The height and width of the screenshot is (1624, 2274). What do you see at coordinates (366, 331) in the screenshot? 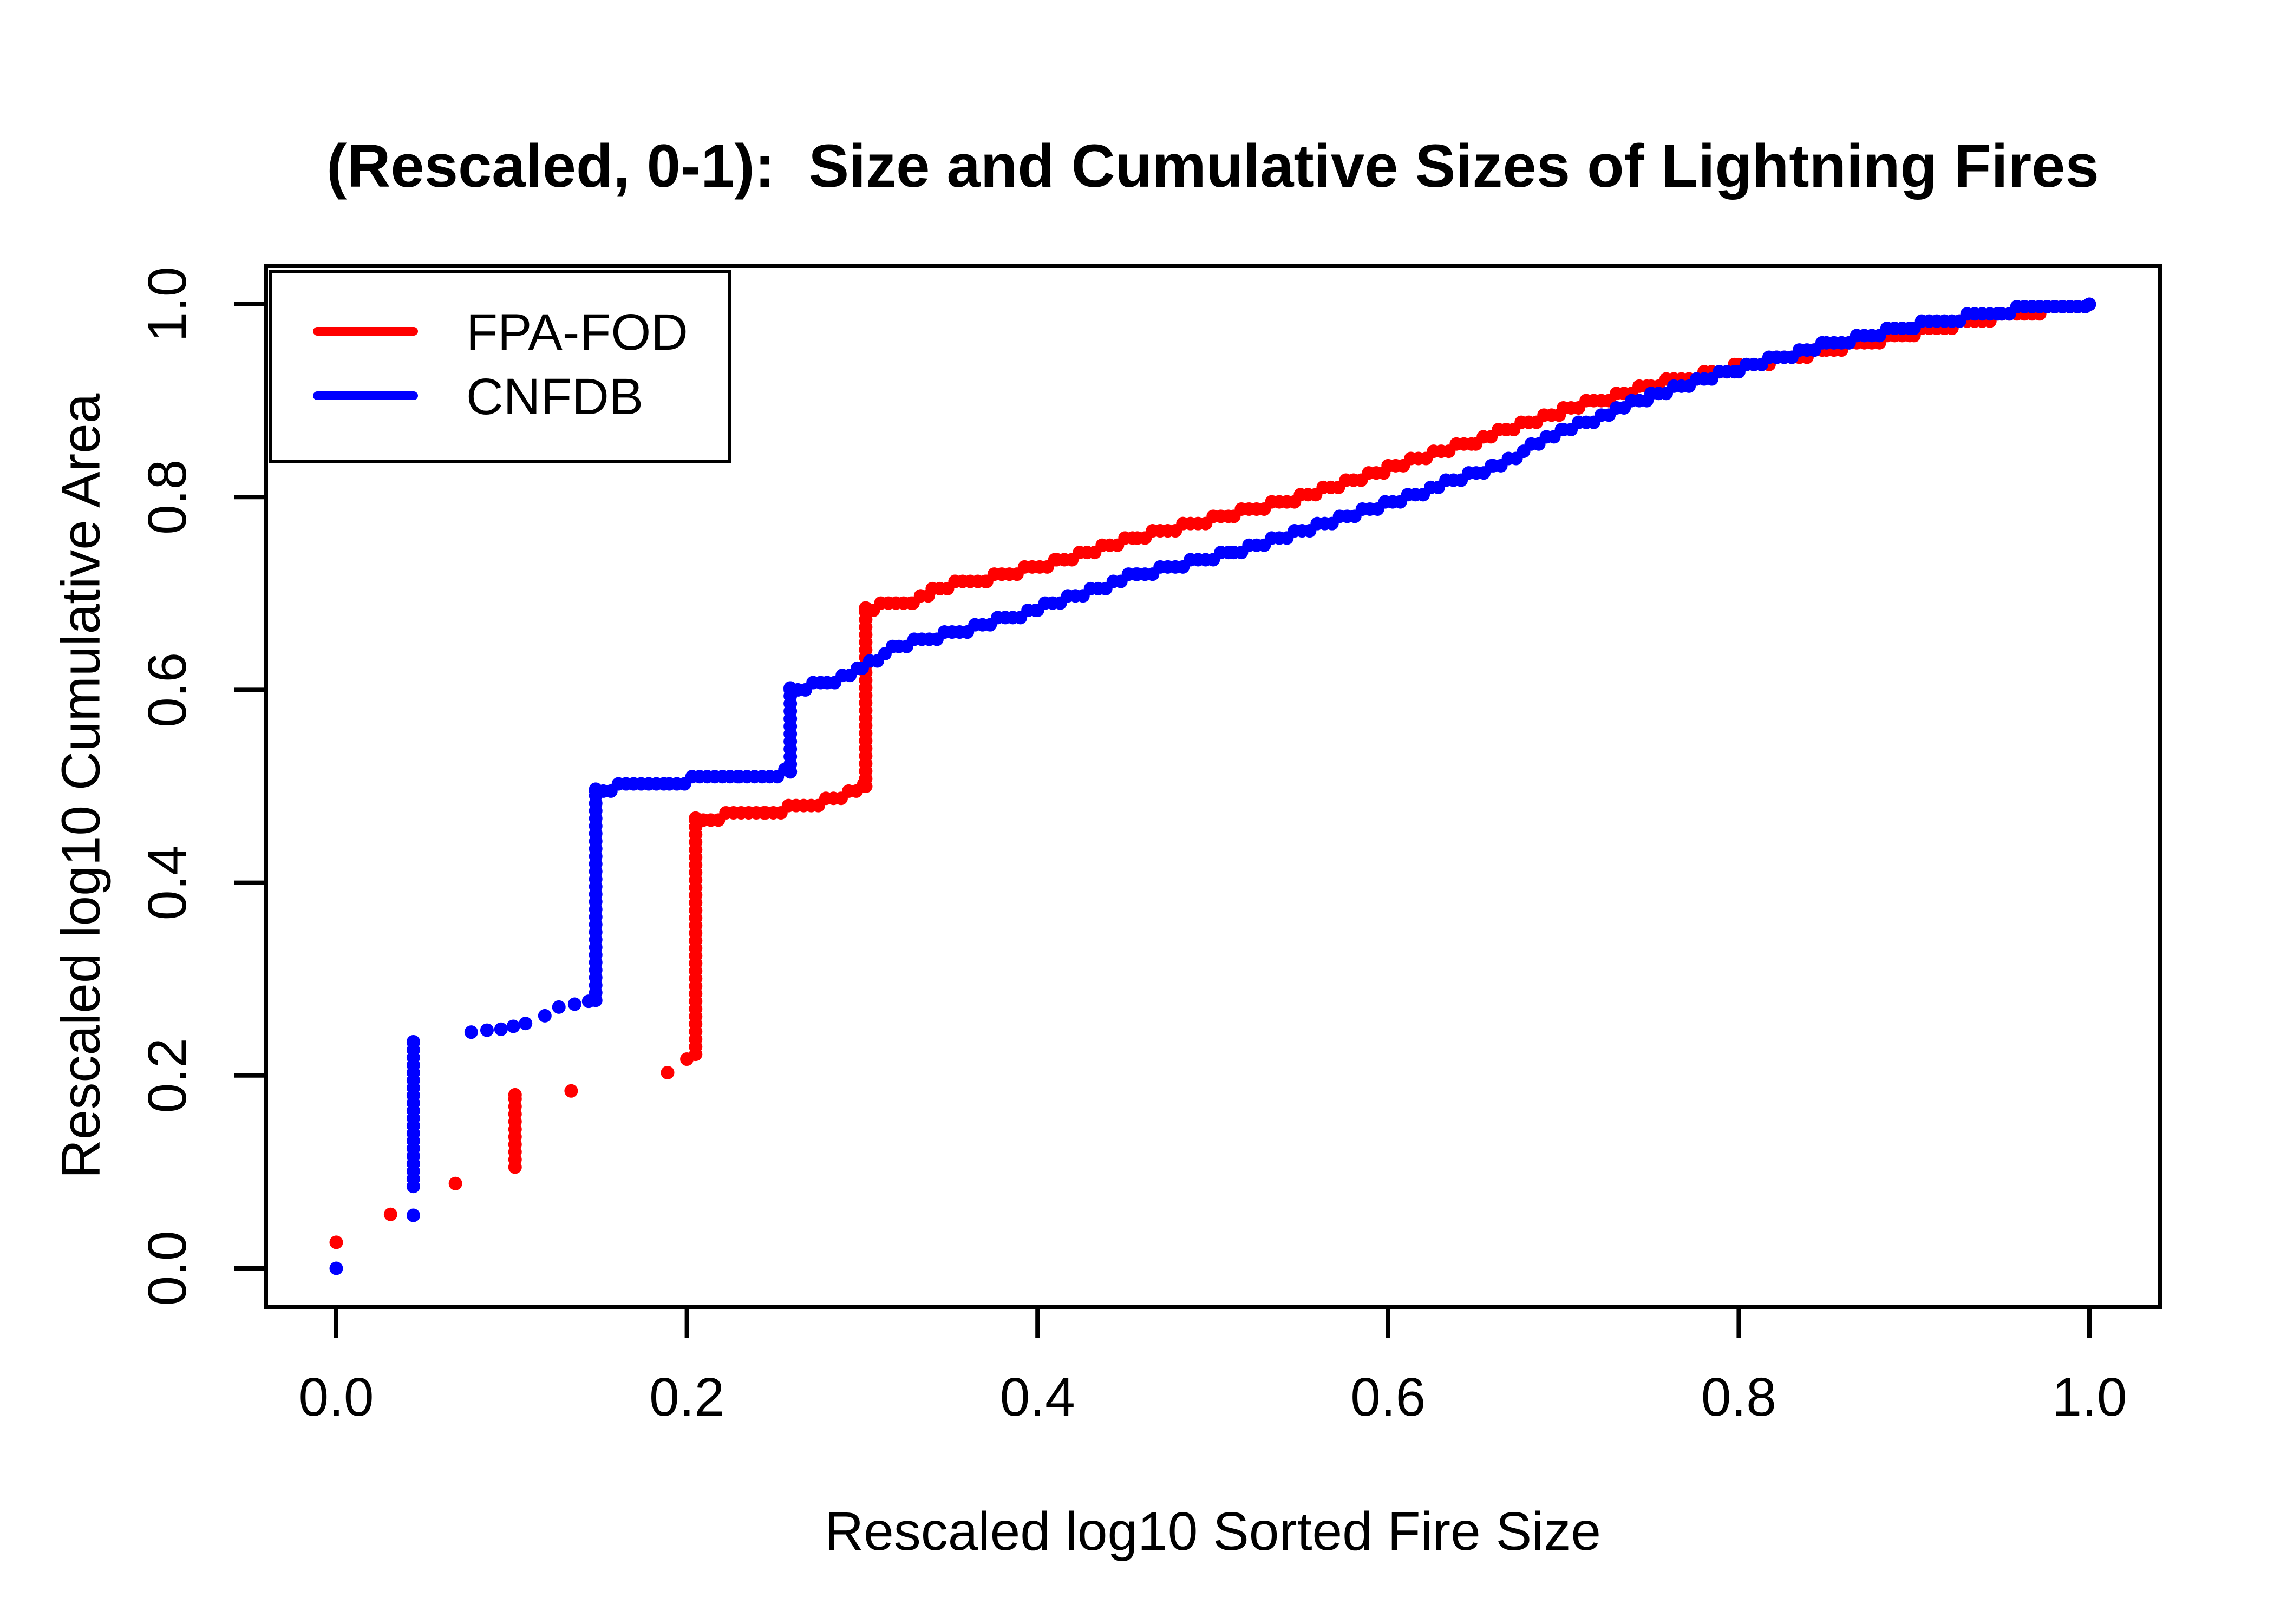
I see `legend-line-fpa-fod` at bounding box center [366, 331].